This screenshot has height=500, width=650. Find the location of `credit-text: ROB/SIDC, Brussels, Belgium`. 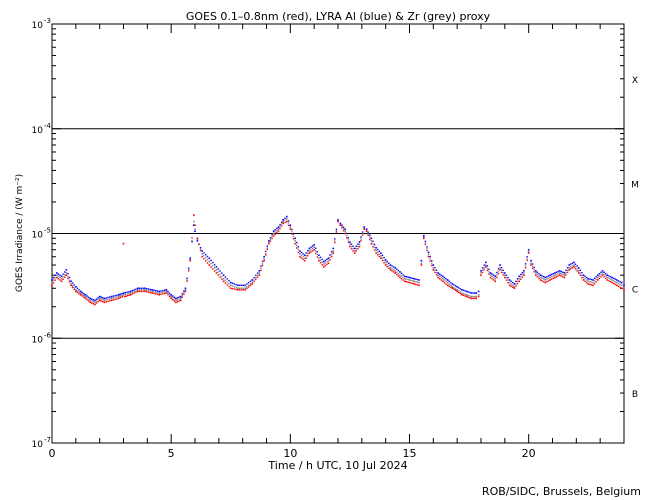

credit-text: ROB/SIDC, Brussels, Belgium is located at coordinates (561, 491).